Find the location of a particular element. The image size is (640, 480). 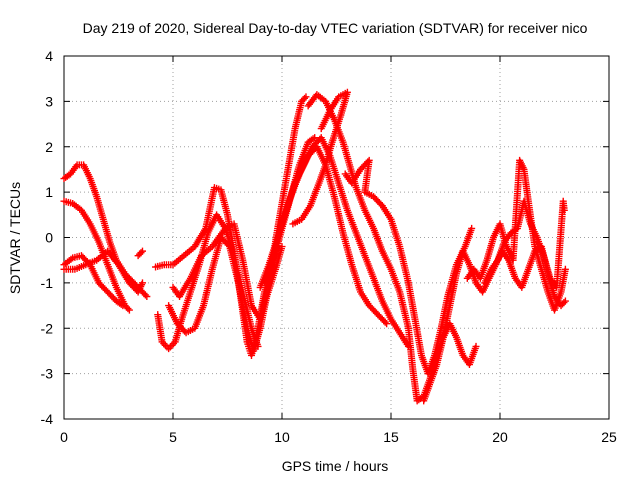

y-tick-label: -1 is located at coordinates (47, 283).